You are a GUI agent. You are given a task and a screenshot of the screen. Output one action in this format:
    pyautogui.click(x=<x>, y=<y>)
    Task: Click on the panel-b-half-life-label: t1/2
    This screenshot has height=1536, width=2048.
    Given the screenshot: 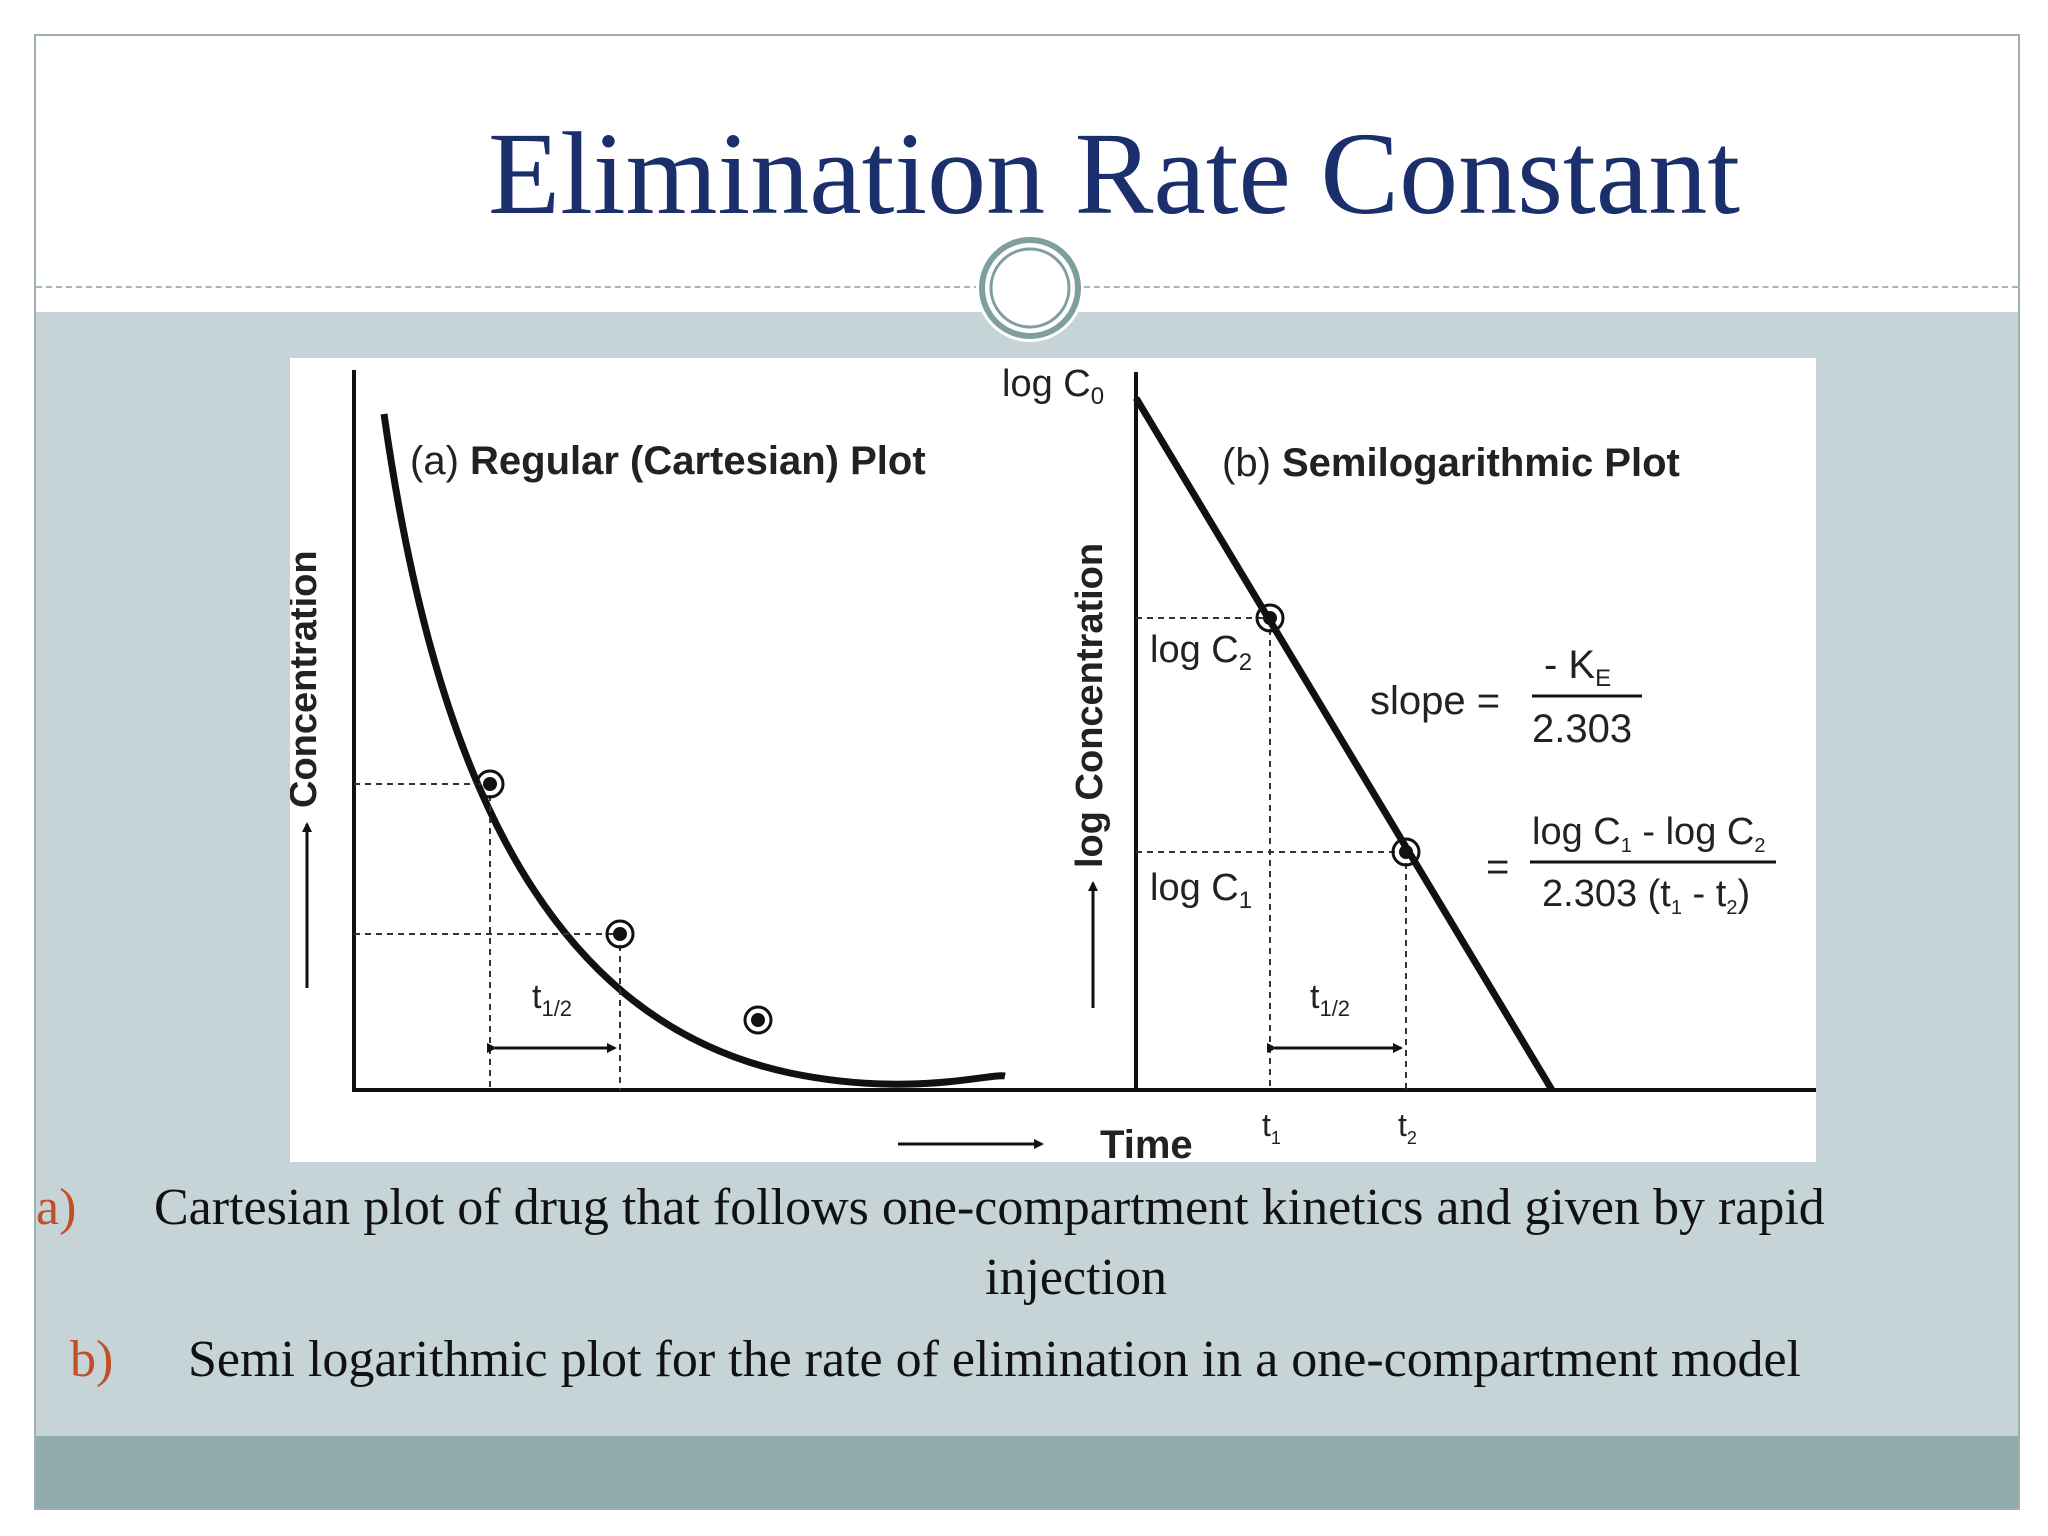 What is the action you would take?
    pyautogui.click(x=1330, y=999)
    